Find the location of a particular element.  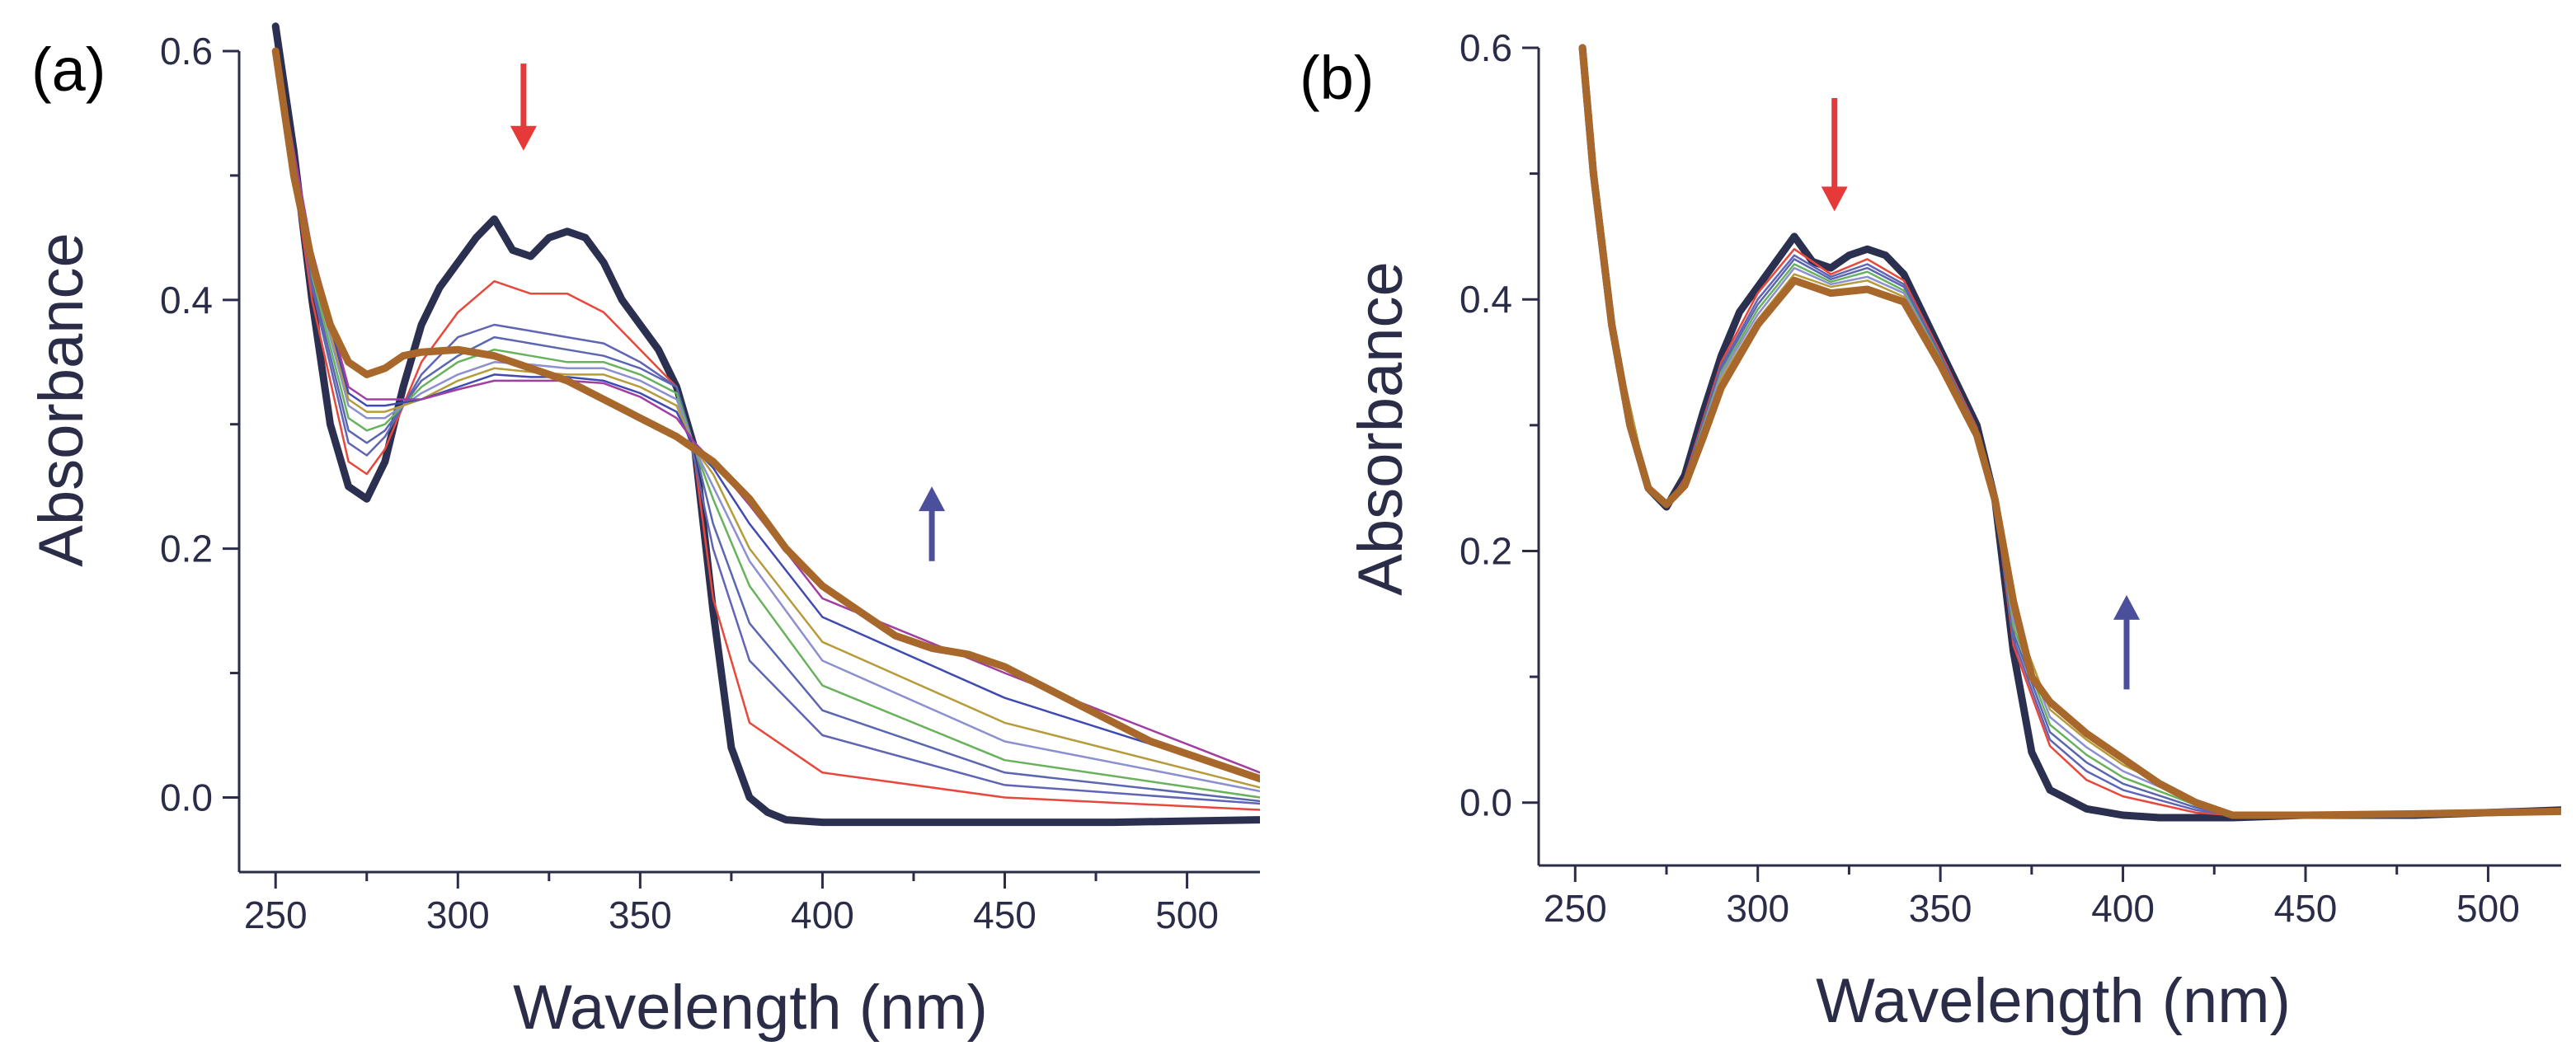

panel-b-x-tick-label: 300 is located at coordinates (1757, 909).